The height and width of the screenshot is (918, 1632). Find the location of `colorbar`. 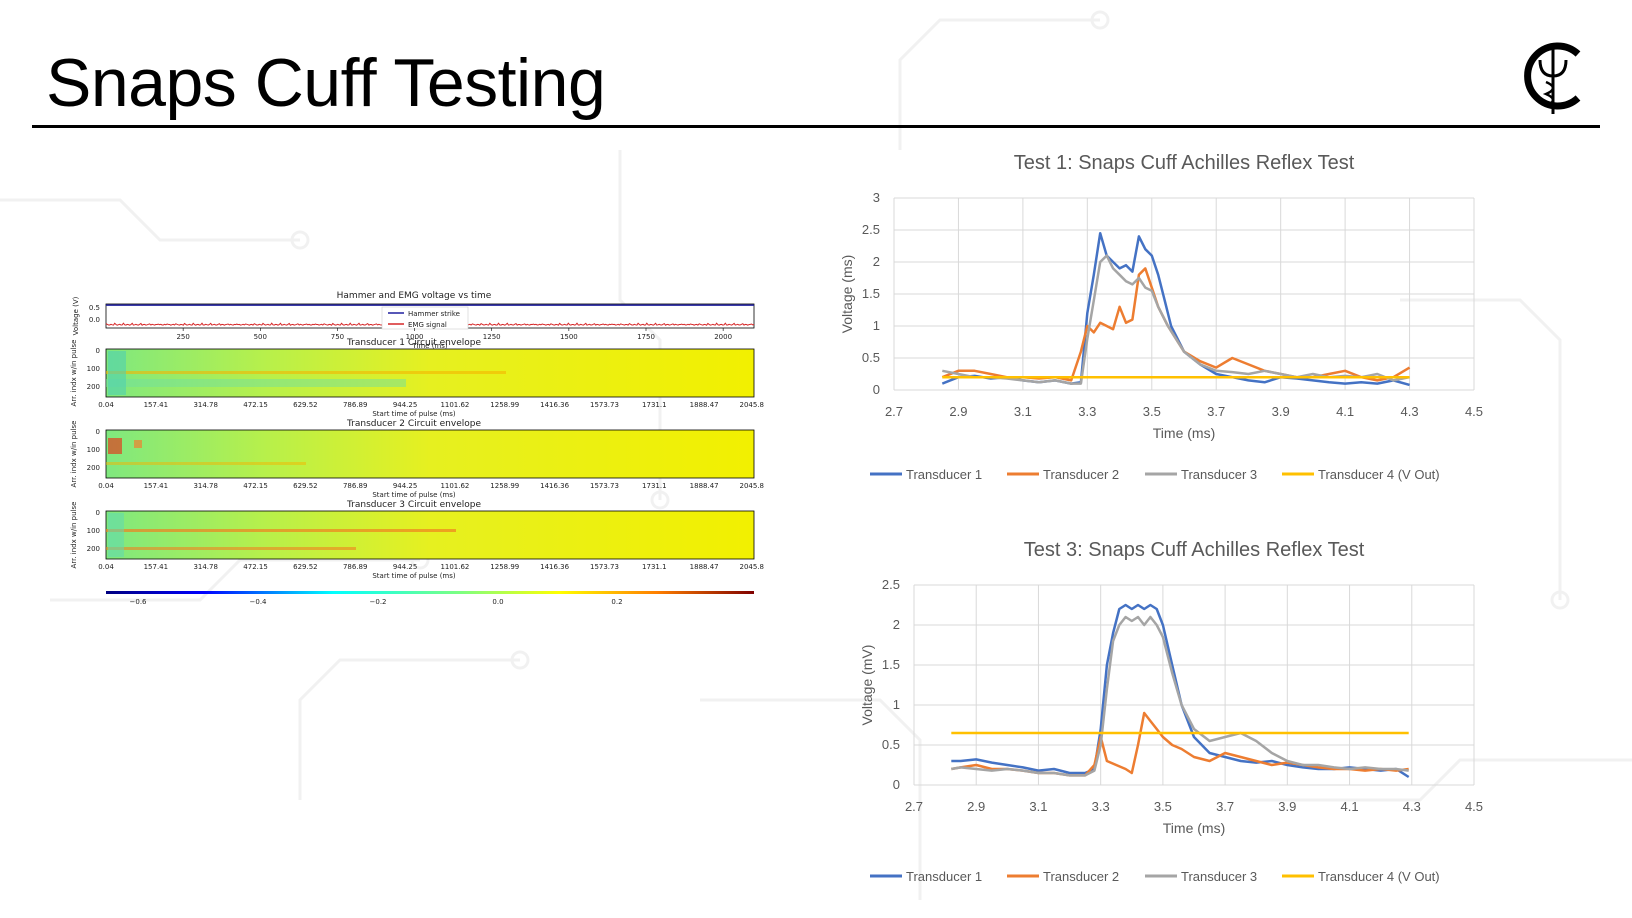

colorbar is located at coordinates (430, 592).